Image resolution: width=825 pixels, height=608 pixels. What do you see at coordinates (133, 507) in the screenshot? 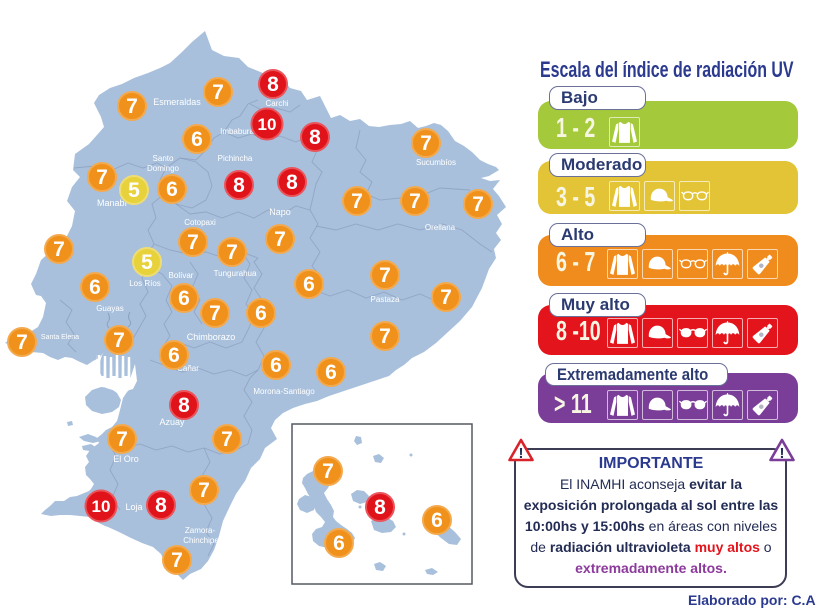
I see `svg-text: Loja` at bounding box center [133, 507].